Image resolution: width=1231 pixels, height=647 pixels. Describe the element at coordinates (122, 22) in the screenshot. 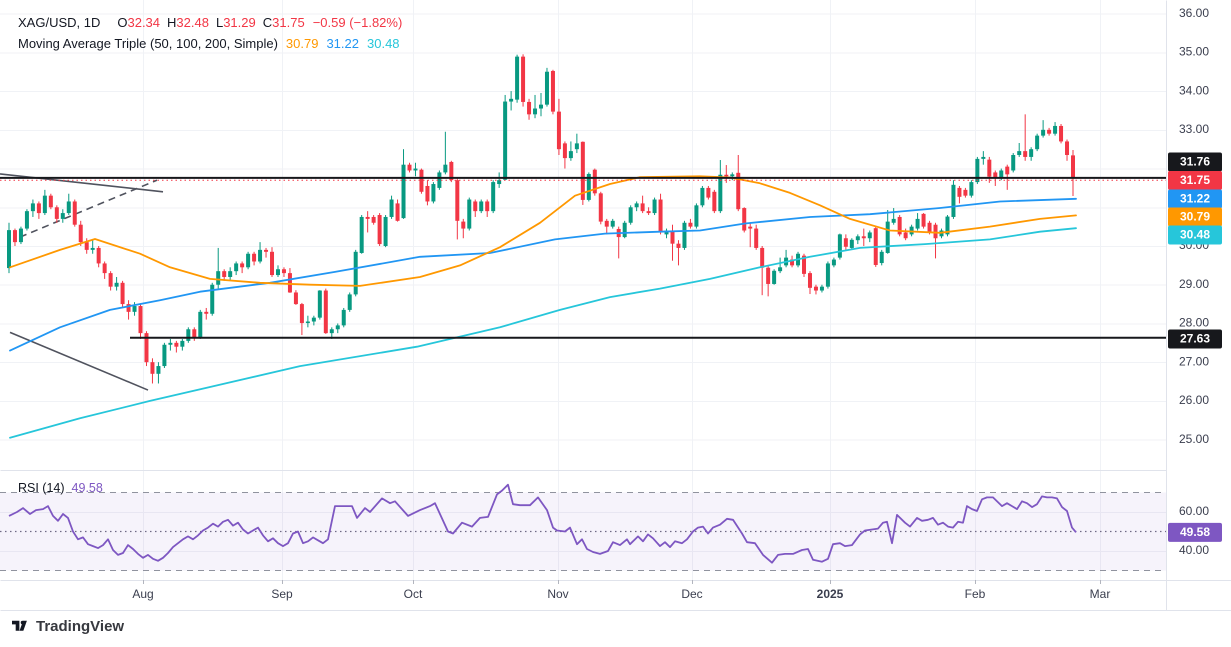

I see `open-label: O` at that location.